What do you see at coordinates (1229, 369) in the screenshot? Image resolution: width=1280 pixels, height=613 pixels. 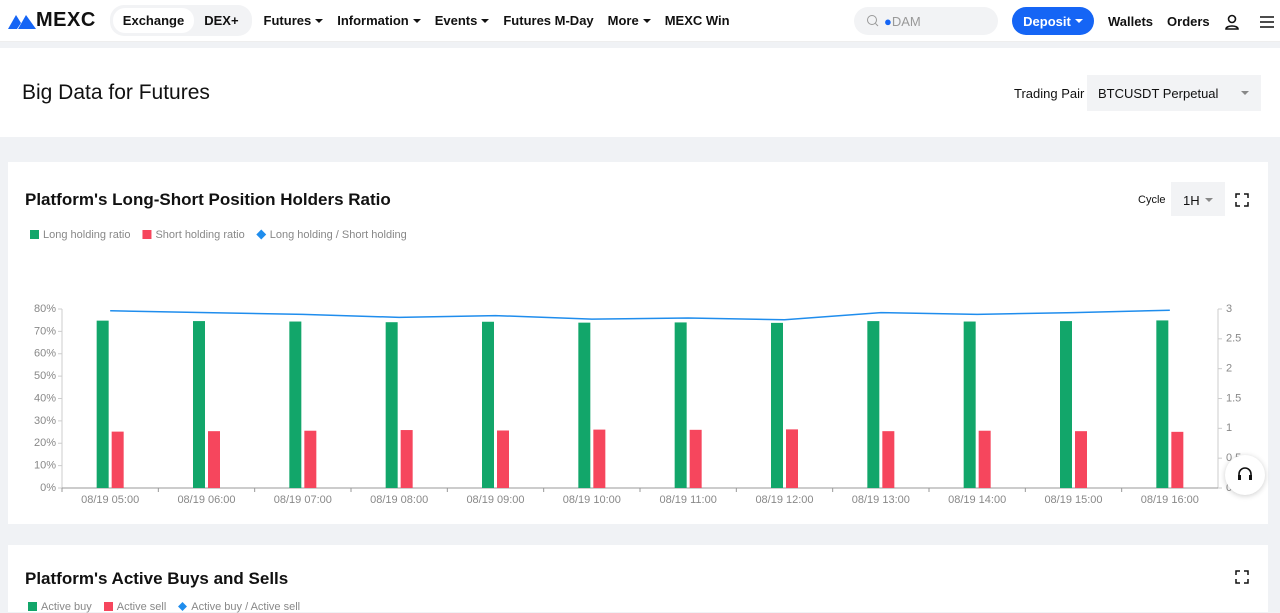 I see `y2-tick-label: 2` at bounding box center [1229, 369].